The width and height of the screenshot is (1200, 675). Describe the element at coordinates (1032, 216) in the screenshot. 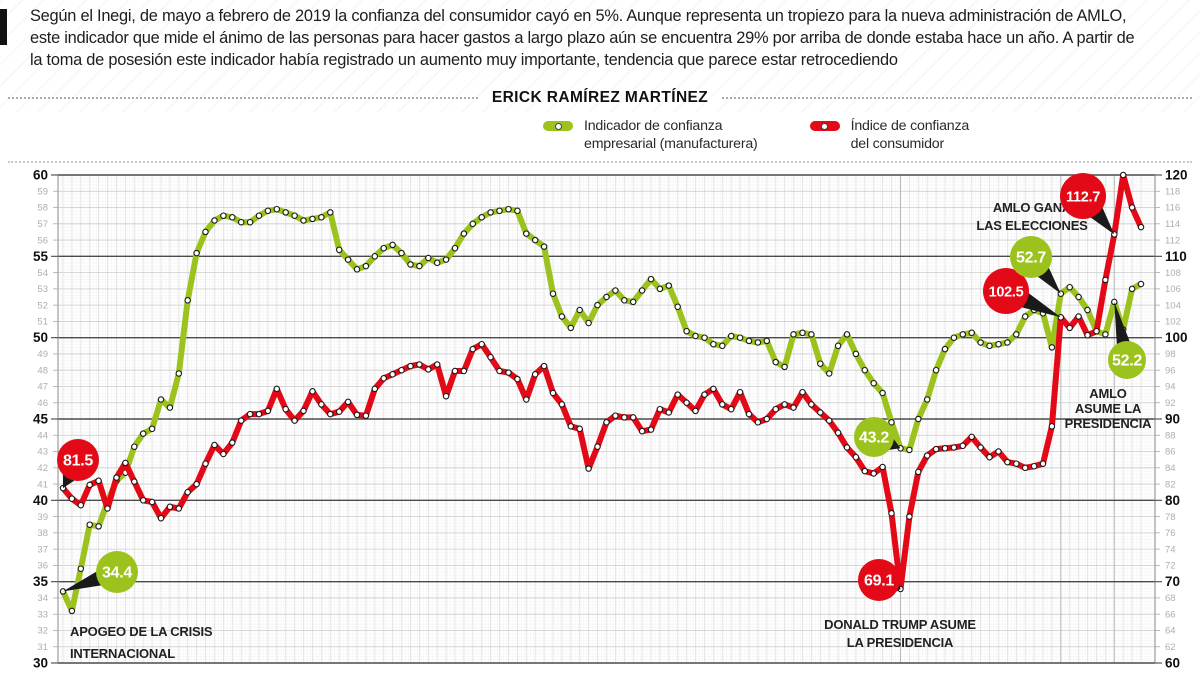

I see `annotation-text: AMLO GANA LAS ELECCIONES` at that location.